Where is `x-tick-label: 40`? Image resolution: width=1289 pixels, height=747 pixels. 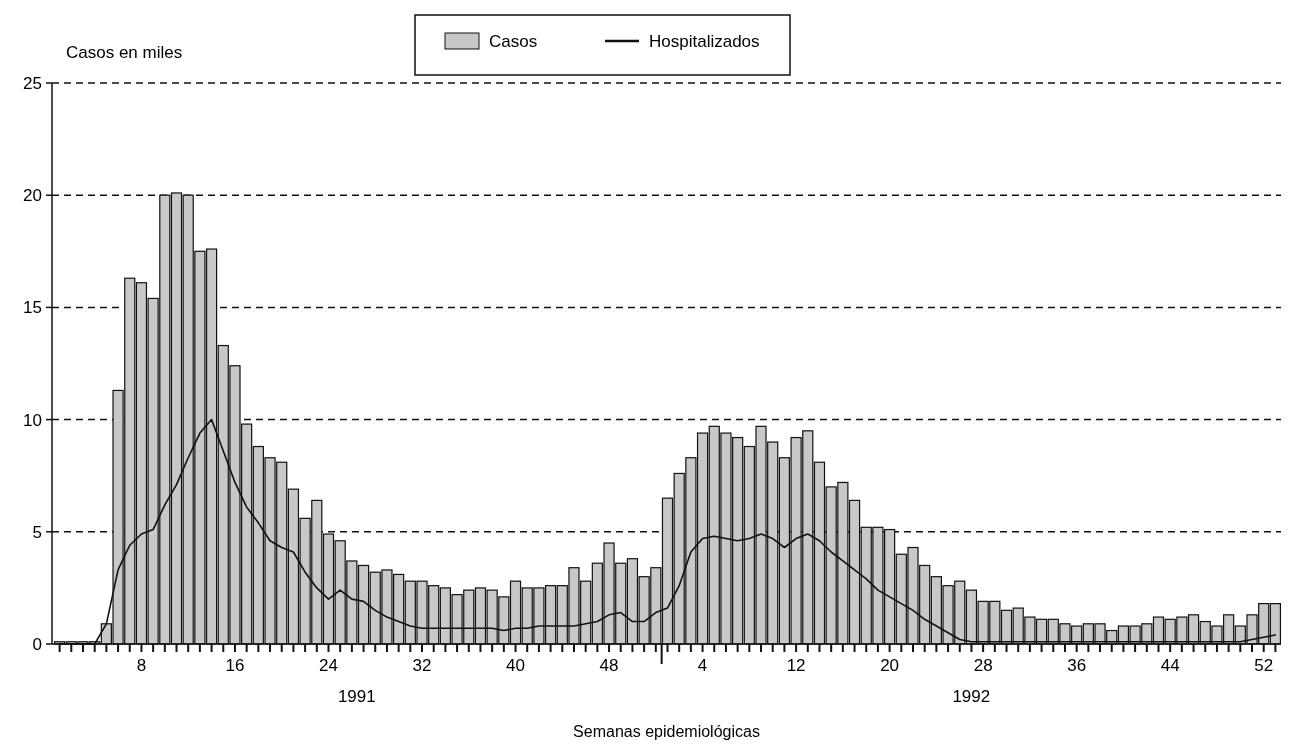
x-tick-label: 40 is located at coordinates (515, 665).